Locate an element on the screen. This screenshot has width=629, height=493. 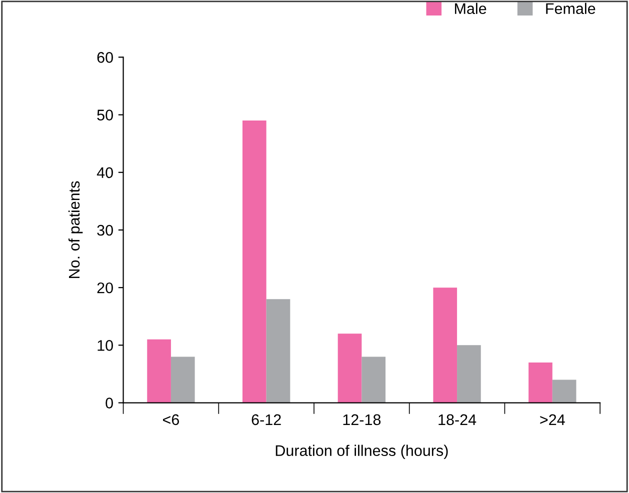
y-tick-label: 20 is located at coordinates (105, 288).